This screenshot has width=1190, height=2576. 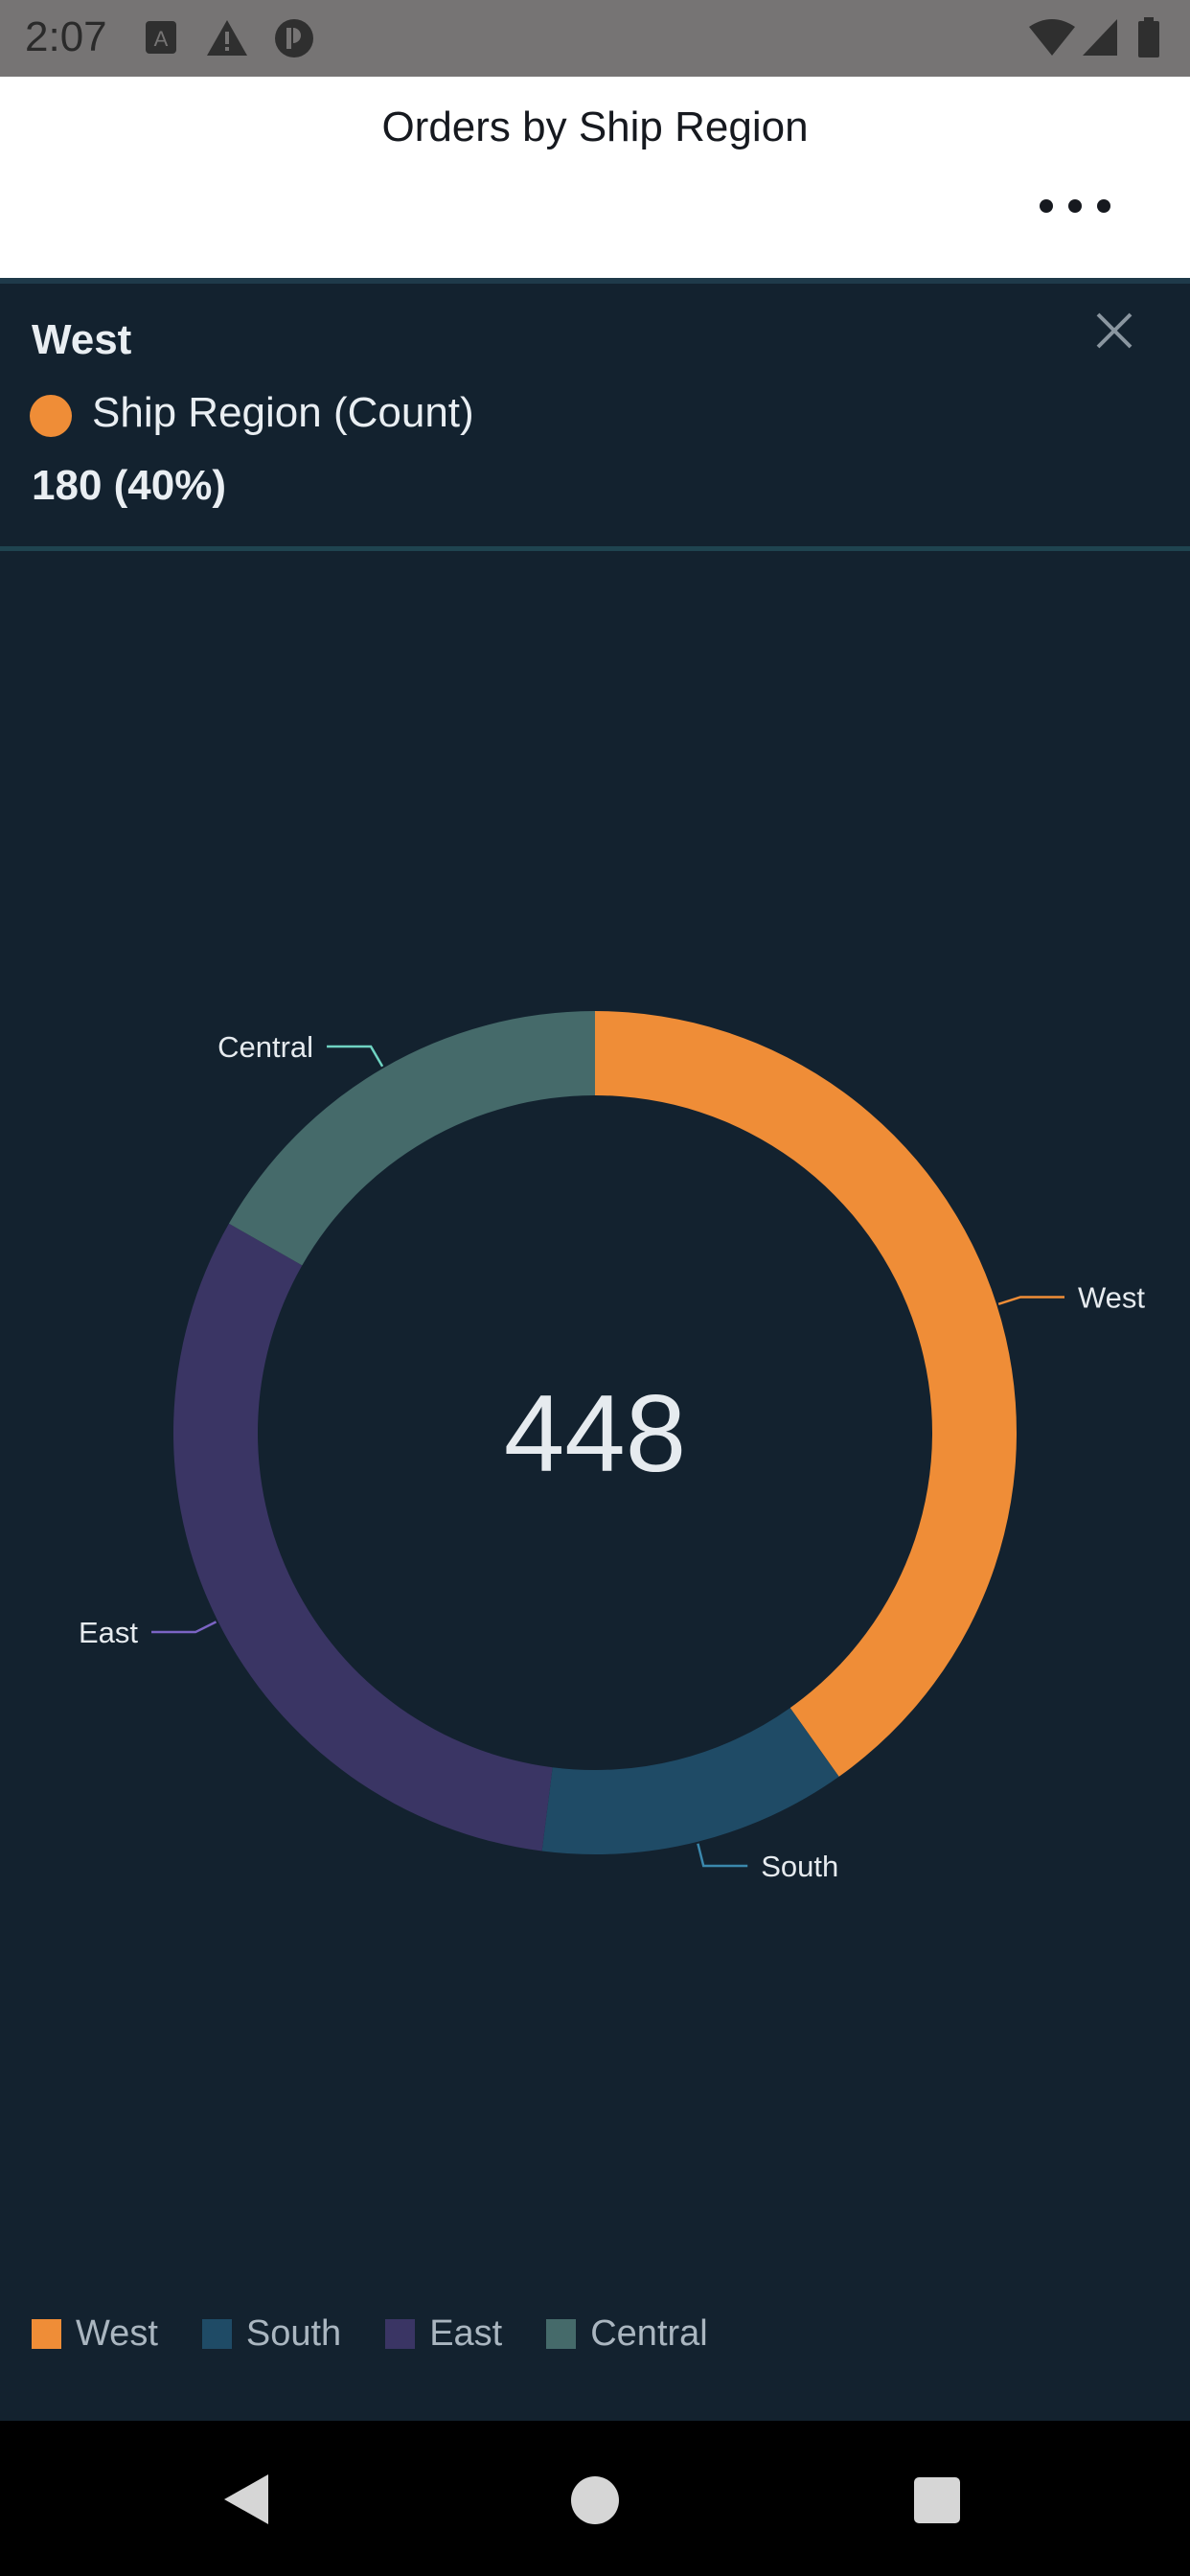 What do you see at coordinates (806, 1394) in the screenshot?
I see `slice-west` at bounding box center [806, 1394].